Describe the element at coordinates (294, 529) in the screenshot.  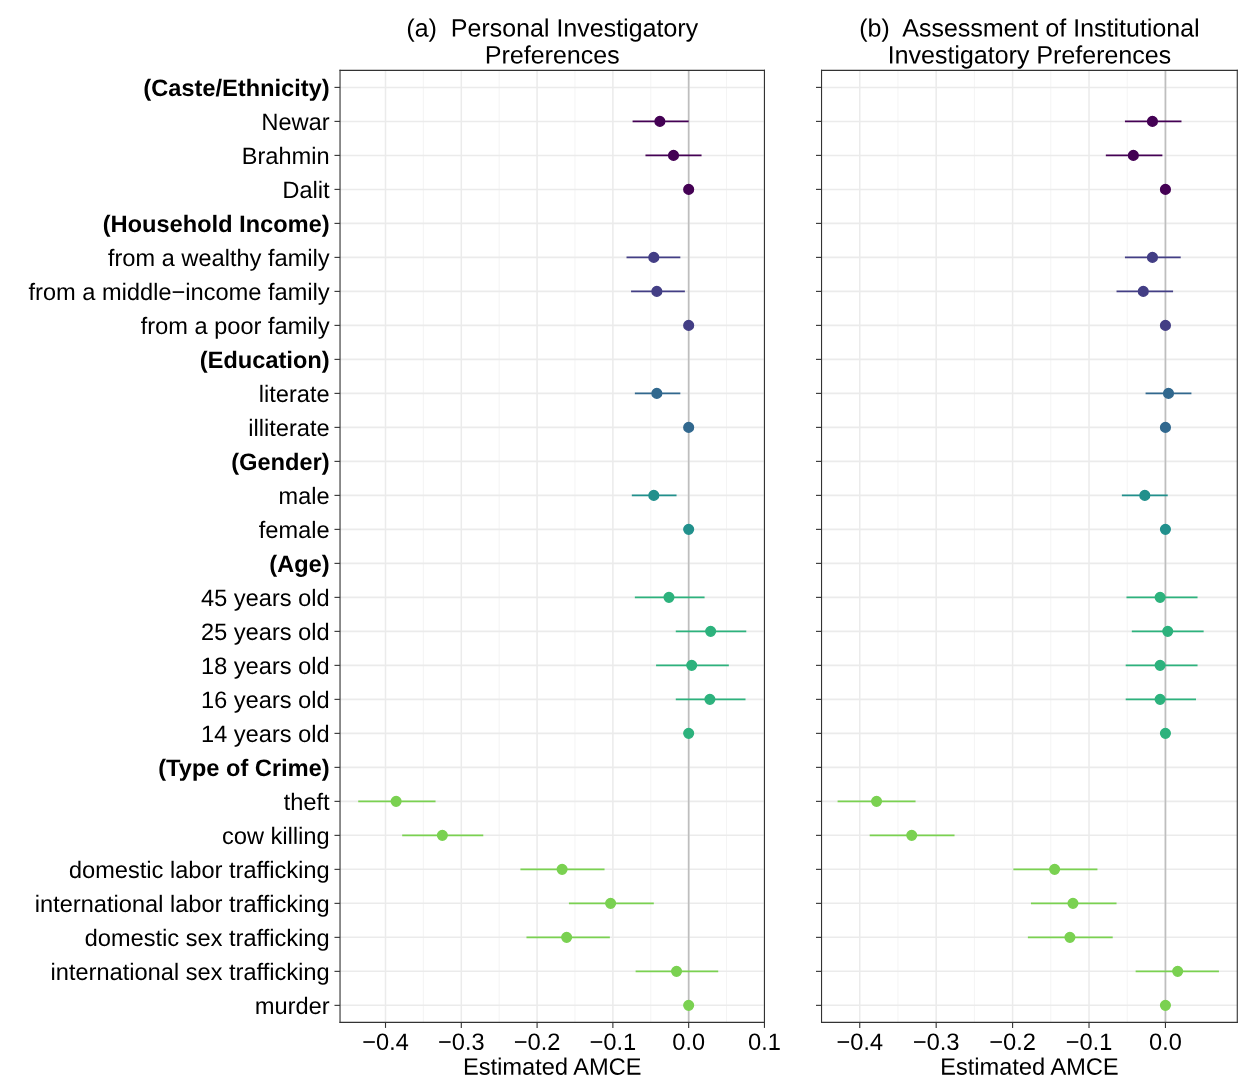
I see `y-tick-label: female` at that location.